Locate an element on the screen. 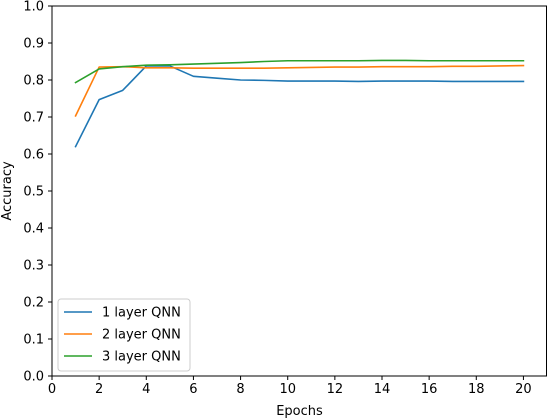 The width and height of the screenshot is (547, 418). x-axis: 0 2 4 6 8 10 12 14 16 18 20 is located at coordinates (290, 386).